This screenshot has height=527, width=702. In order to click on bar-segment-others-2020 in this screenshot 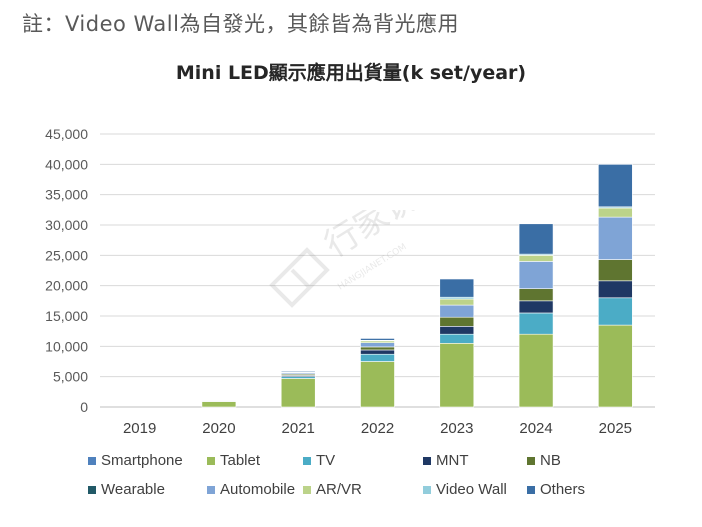, I will do `click(219, 401)`.